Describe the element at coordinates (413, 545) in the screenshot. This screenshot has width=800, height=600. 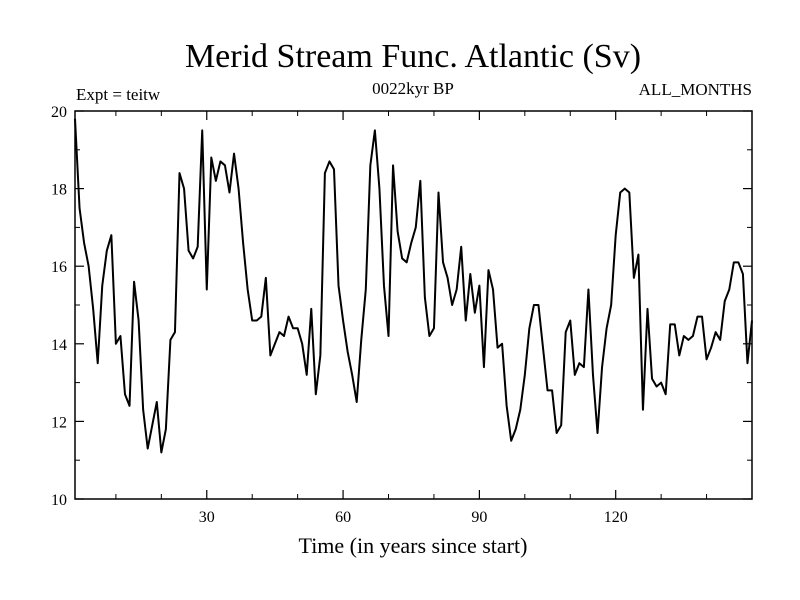
I see `x-axis-label: Time (in years since start)` at that location.